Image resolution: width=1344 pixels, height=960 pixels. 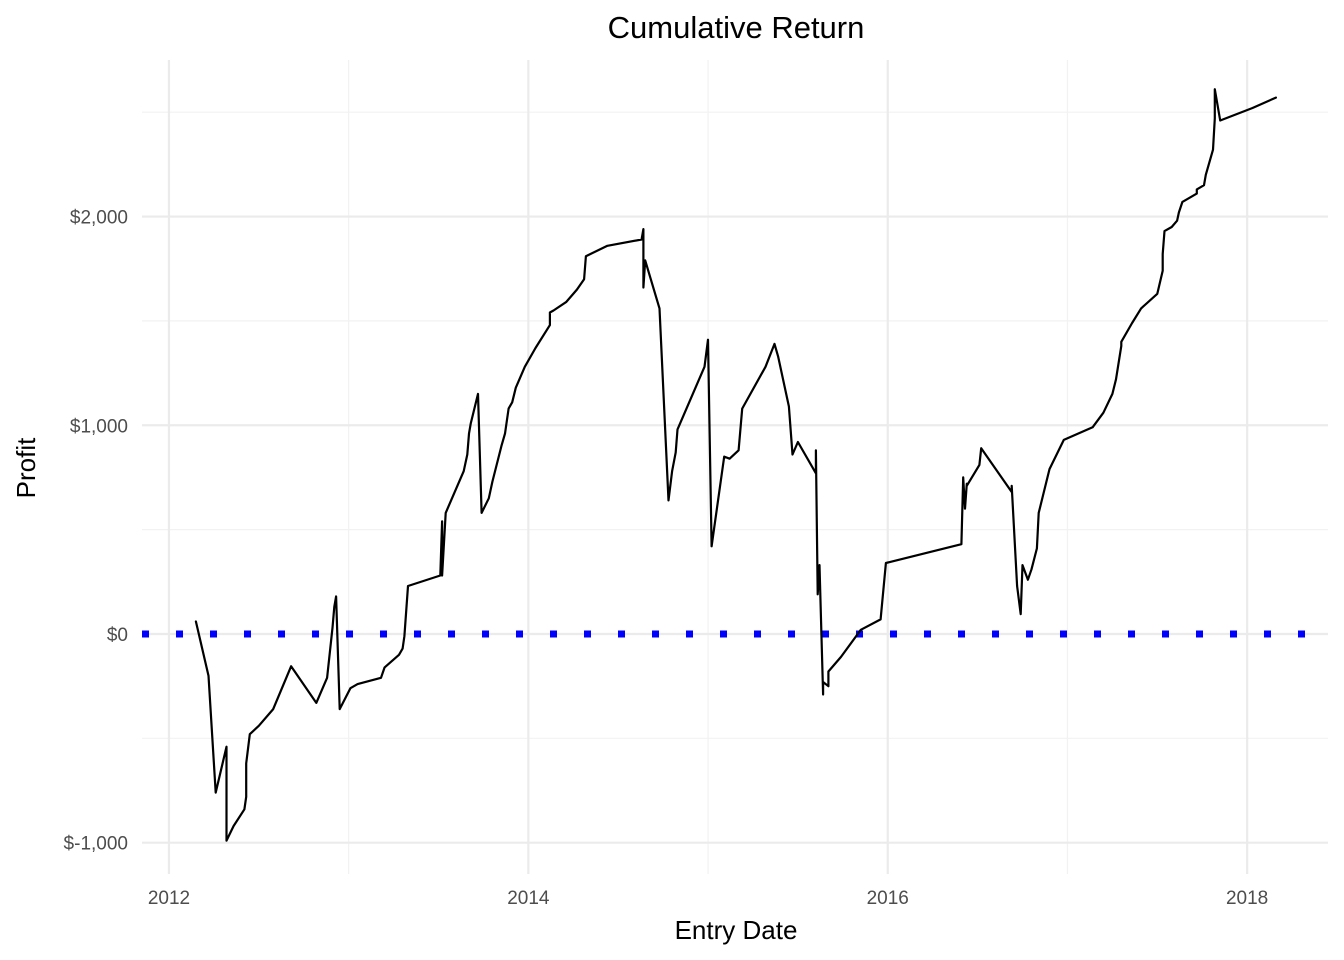 I want to click on x-tick-label: 2018, so click(x=1247, y=898).